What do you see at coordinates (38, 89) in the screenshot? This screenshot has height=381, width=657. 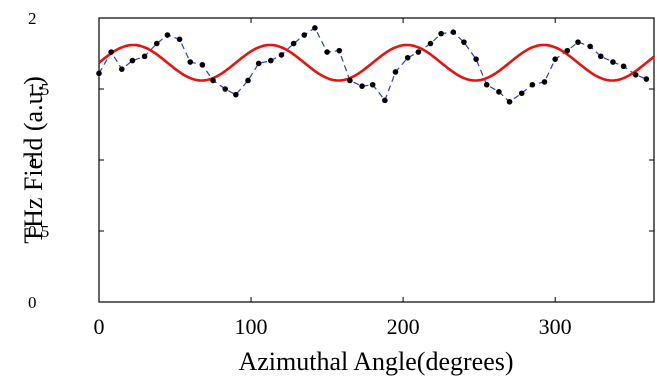 I see `y-tick-label: 1.5` at bounding box center [38, 89].